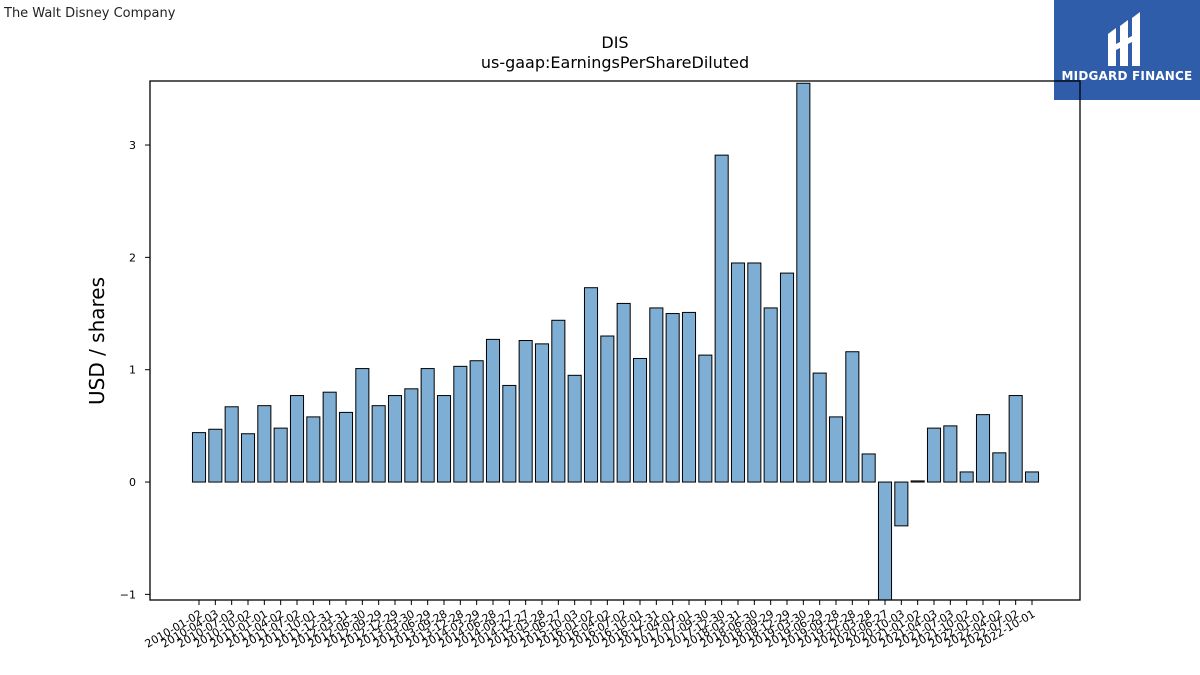 The image size is (1200, 675). What do you see at coordinates (97, 341) in the screenshot?
I see `y-axis-label: USD / shares` at bounding box center [97, 341].